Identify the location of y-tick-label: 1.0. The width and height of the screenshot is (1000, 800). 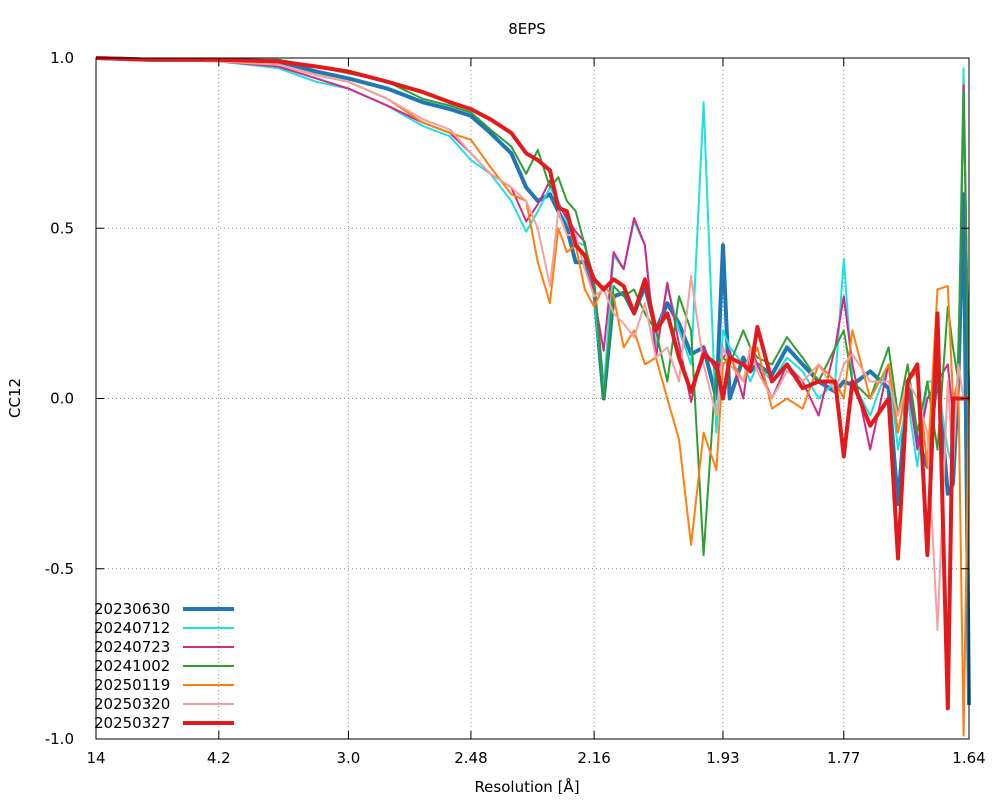
(62, 58).